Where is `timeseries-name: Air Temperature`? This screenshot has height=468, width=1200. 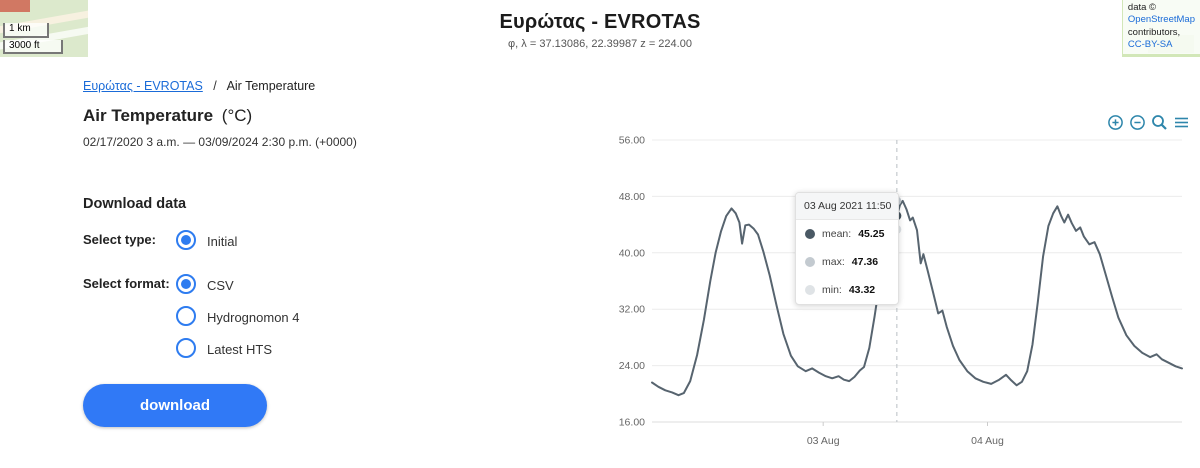 timeseries-name: Air Temperature is located at coordinates (148, 115).